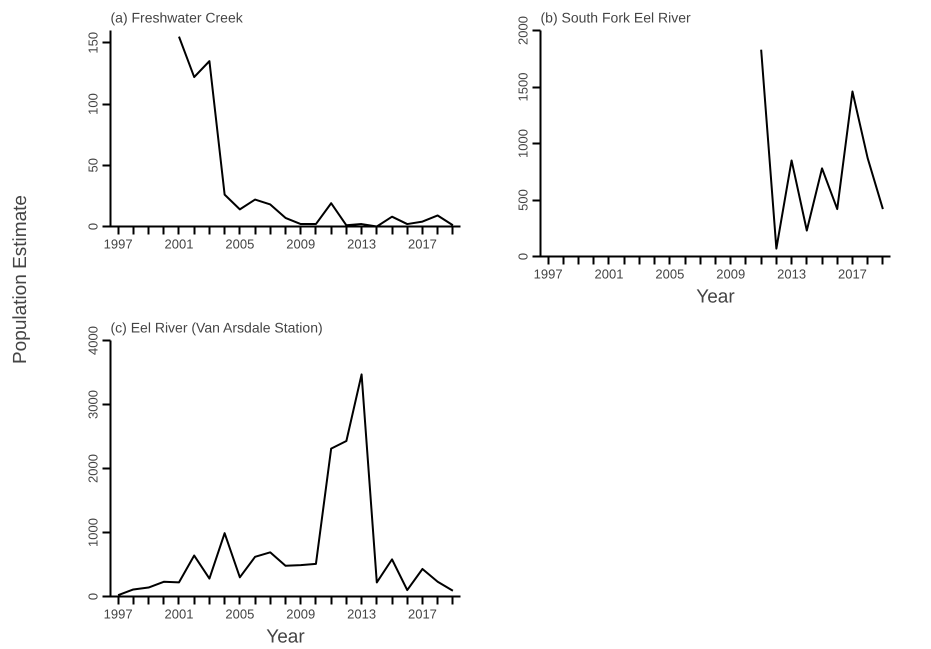  What do you see at coordinates (93, 165) in the screenshot?
I see `y-tick-label: 50` at bounding box center [93, 165].